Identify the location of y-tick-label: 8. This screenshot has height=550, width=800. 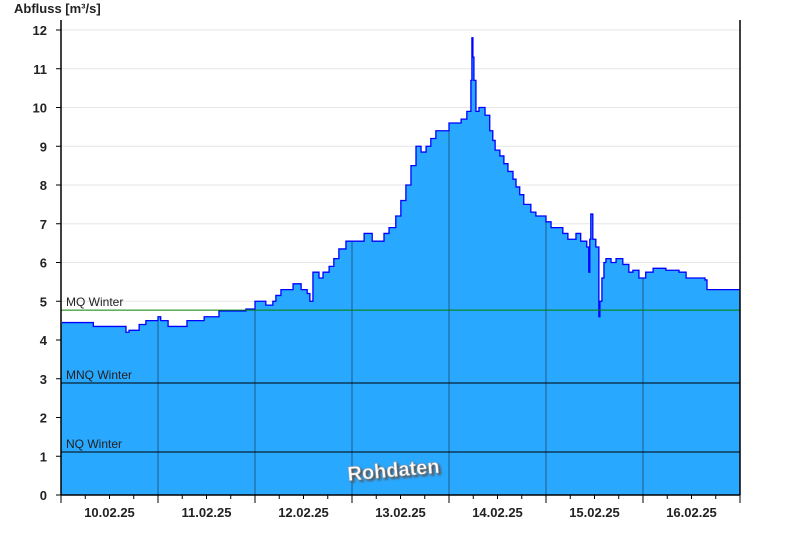
(43, 185).